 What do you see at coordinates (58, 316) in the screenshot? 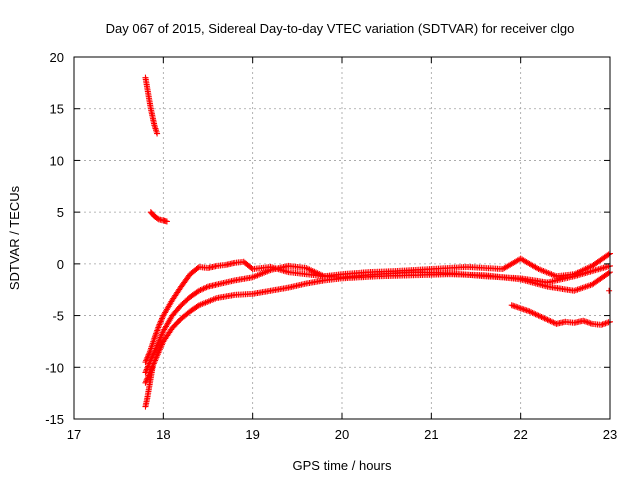
I see `y-tick-label: -5` at bounding box center [58, 316].